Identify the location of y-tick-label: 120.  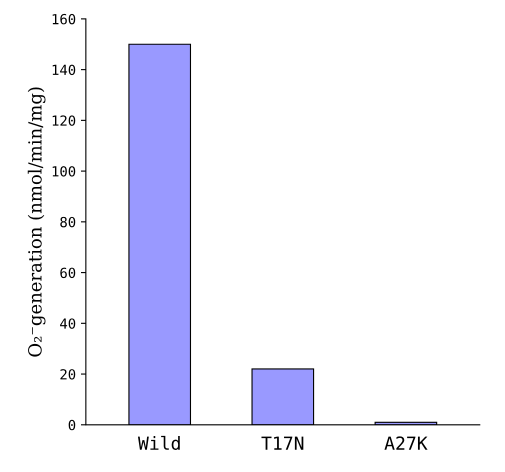
(64, 120).